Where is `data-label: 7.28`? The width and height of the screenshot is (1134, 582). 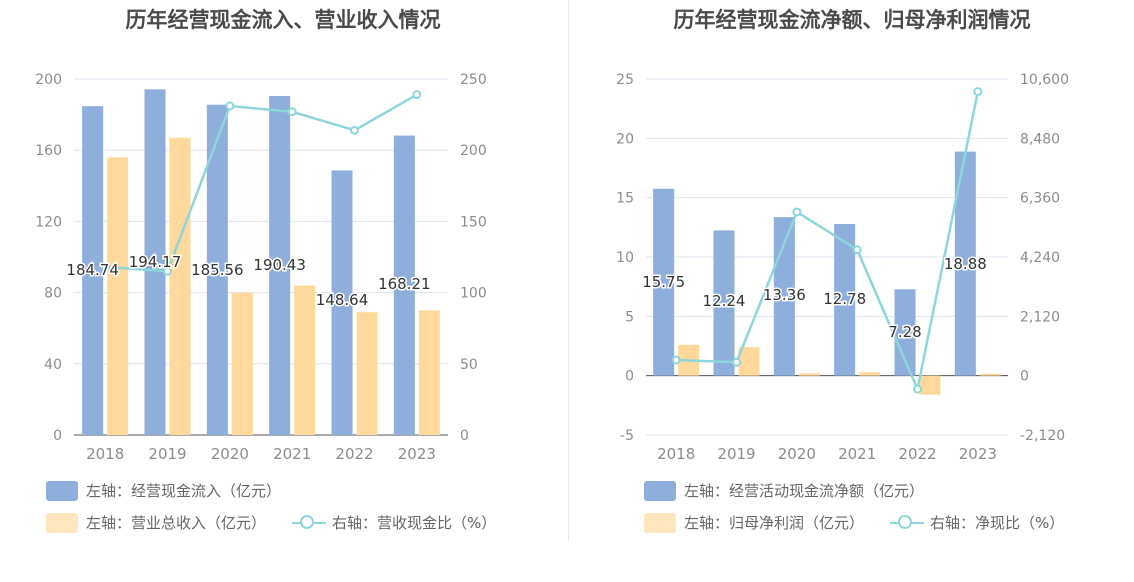 data-label: 7.28 is located at coordinates (904, 332).